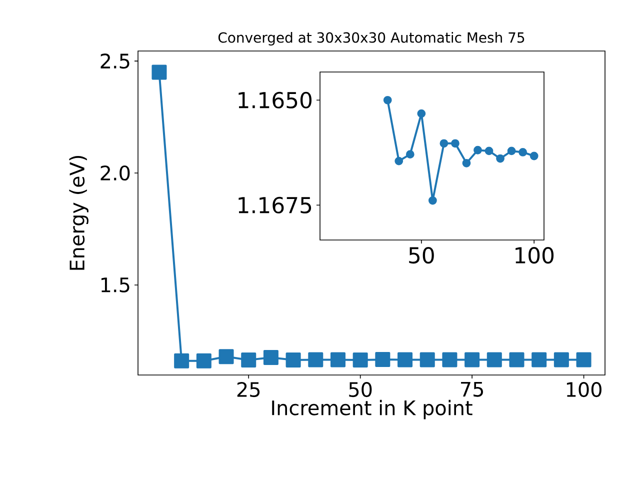 This screenshot has height=480, width=640. What do you see at coordinates (78, 213) in the screenshot?
I see `y-axis-title: Energy (eV)` at bounding box center [78, 213].